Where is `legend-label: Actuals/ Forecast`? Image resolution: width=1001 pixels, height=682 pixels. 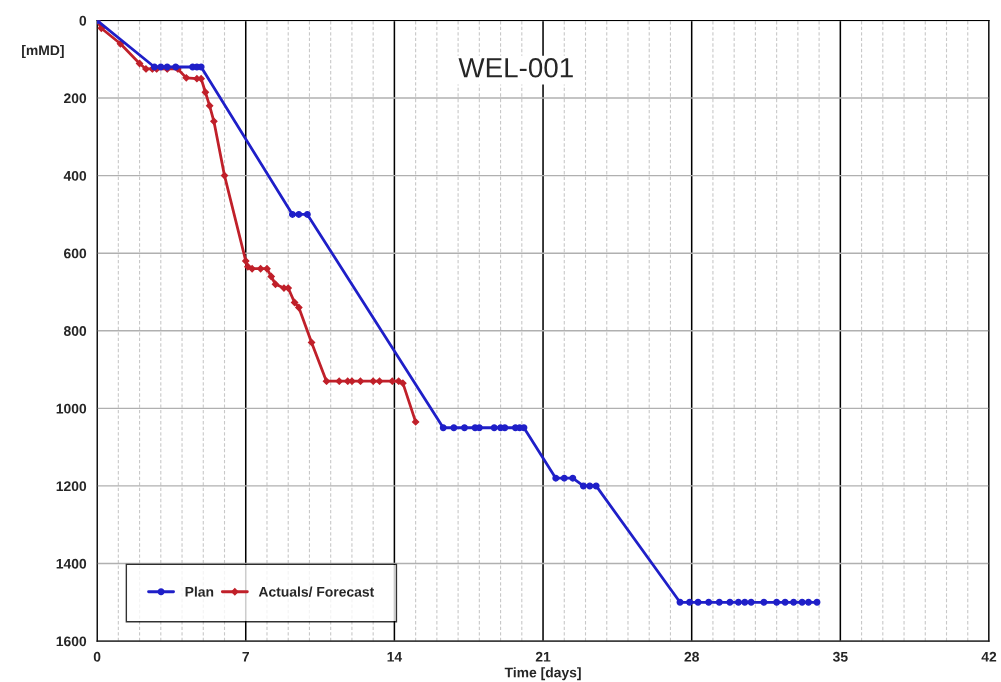
legend-label: Actuals/ Forecast is located at coordinates (316, 591).